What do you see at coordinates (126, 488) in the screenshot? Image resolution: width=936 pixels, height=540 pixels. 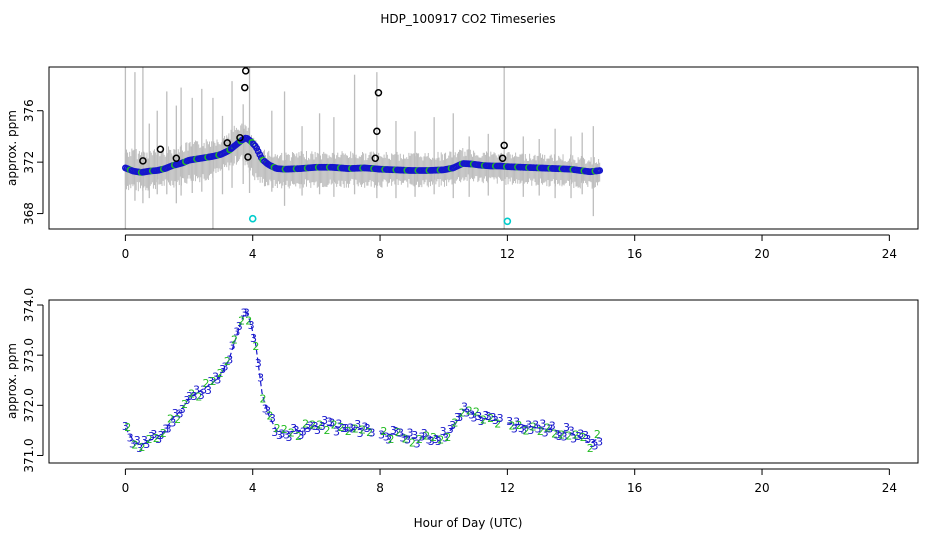 I see `bottom-x-tick-label: 0` at bounding box center [126, 488].